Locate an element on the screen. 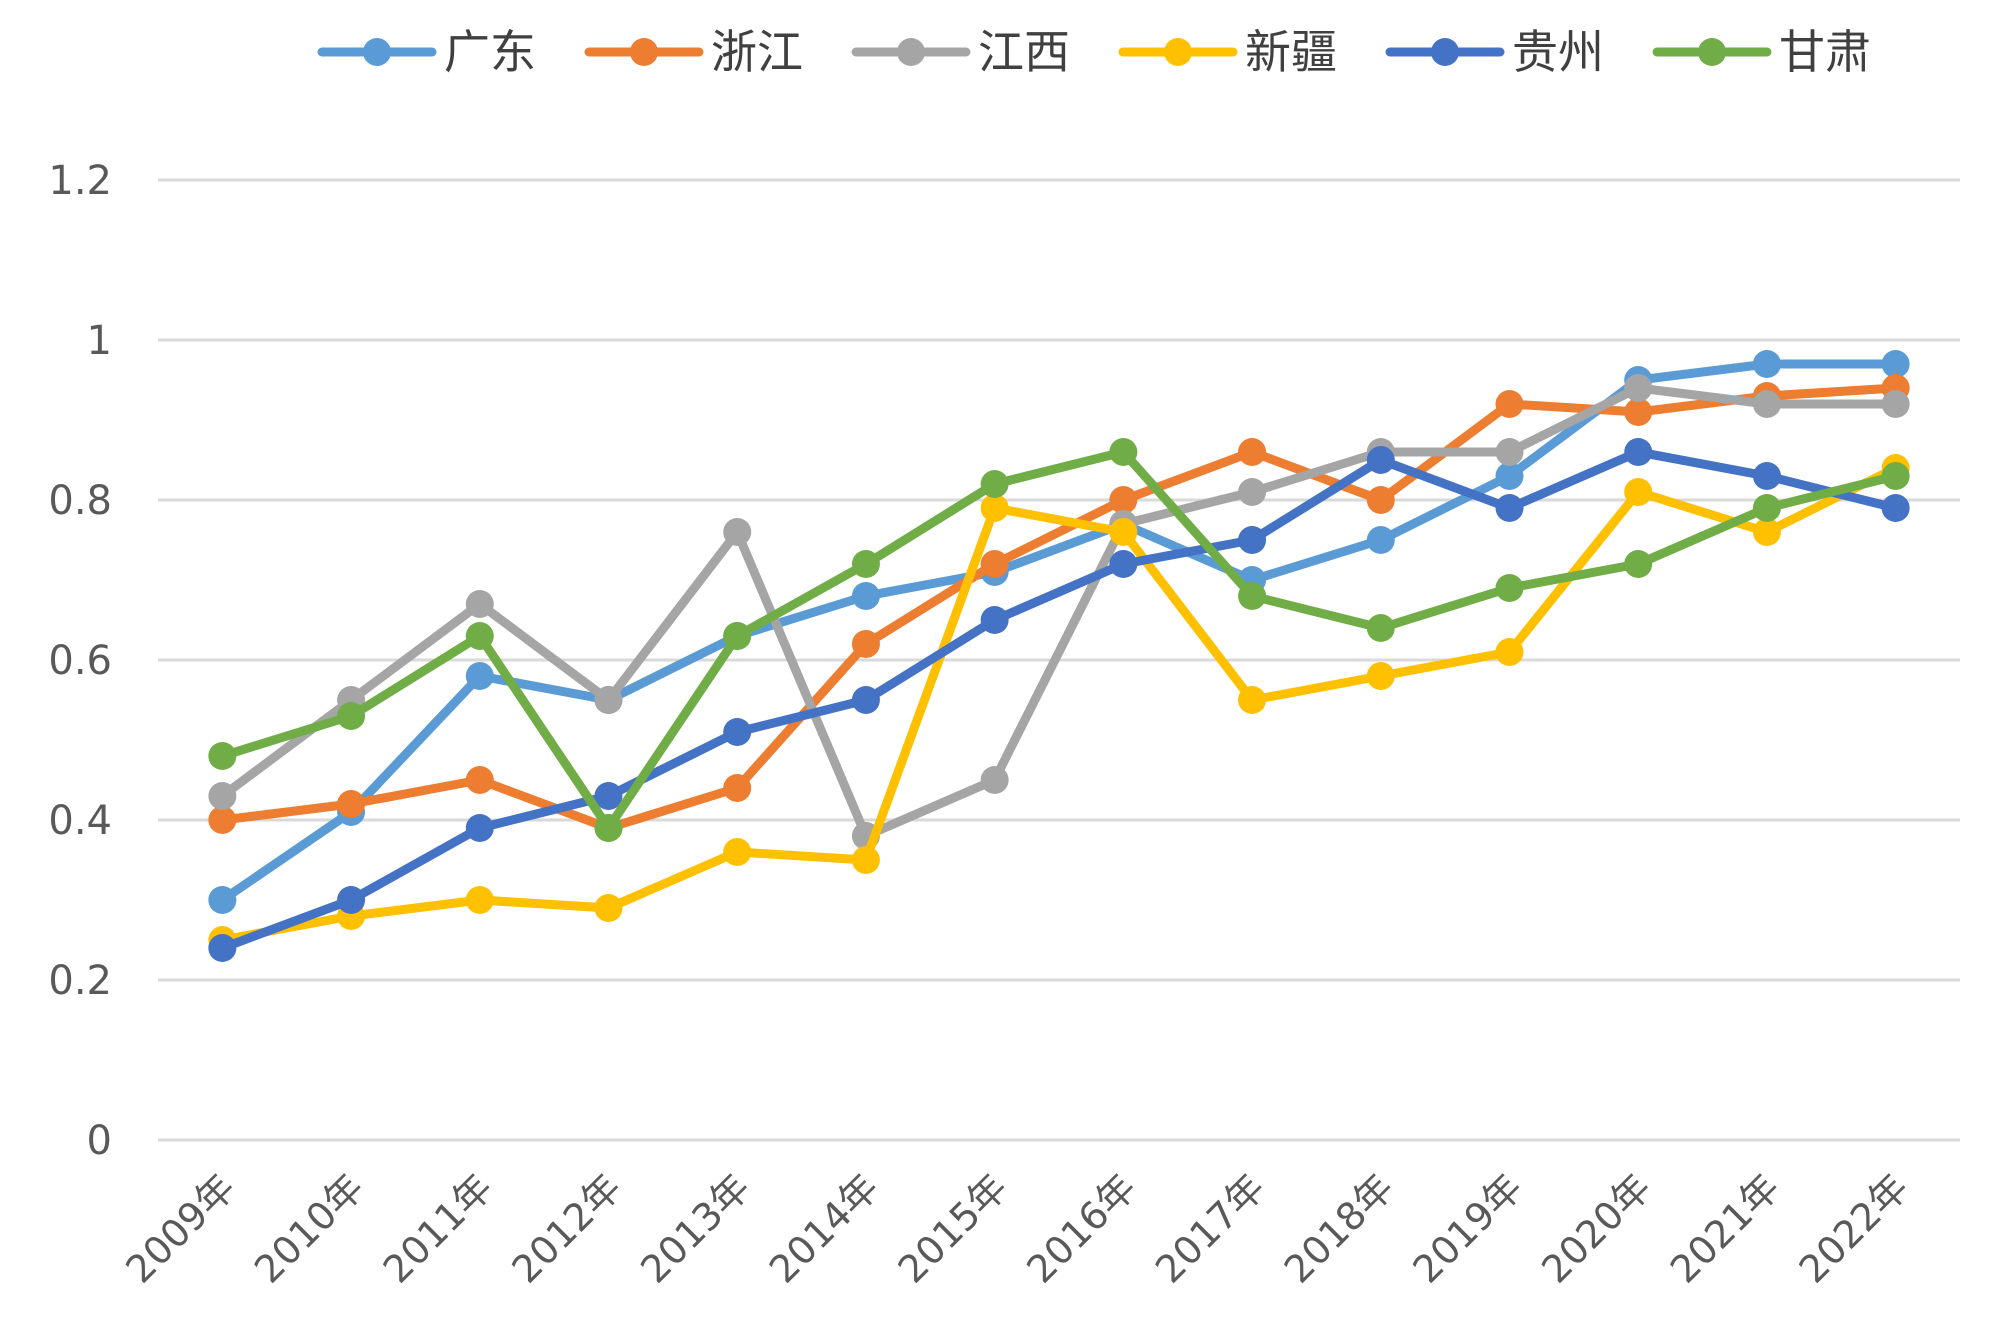  y-tick-label: 1 is located at coordinates (99, 341).